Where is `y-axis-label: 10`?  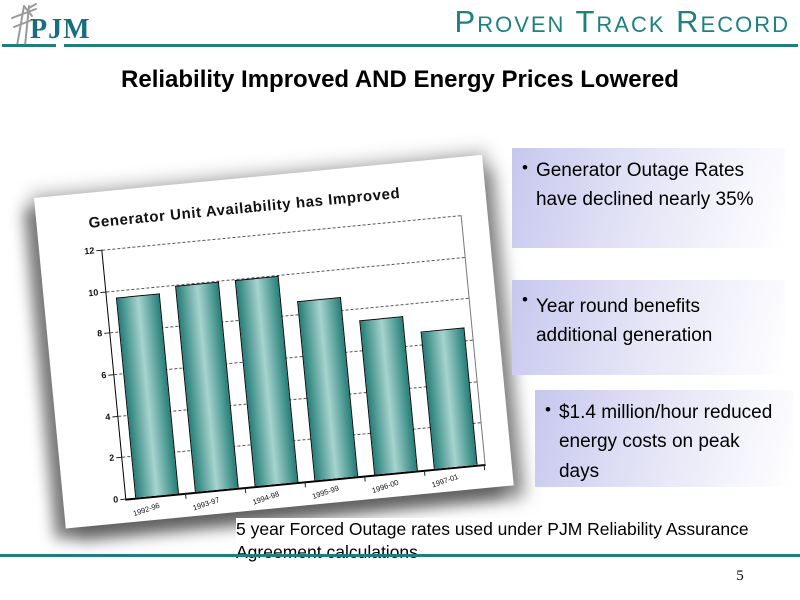 y-axis-label: 10 is located at coordinates (93, 292).